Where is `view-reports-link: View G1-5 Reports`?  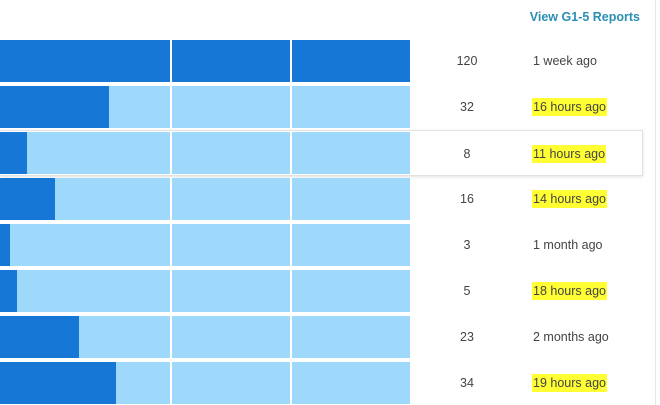
view-reports-link: View G1-5 Reports is located at coordinates (584, 17).